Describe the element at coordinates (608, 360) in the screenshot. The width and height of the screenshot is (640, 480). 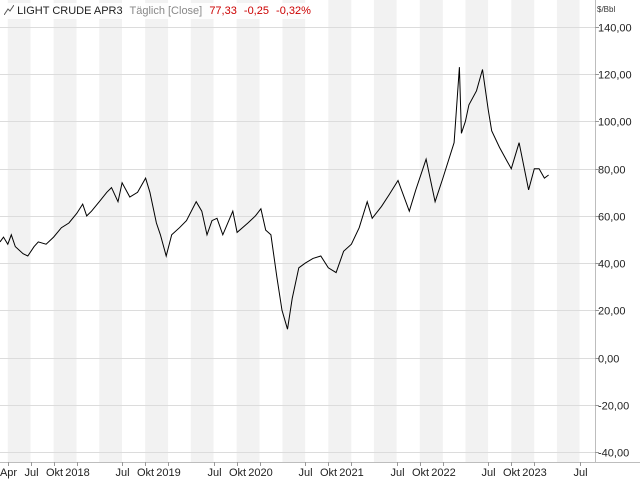
I see `y-tick-label: 0,00` at that location.